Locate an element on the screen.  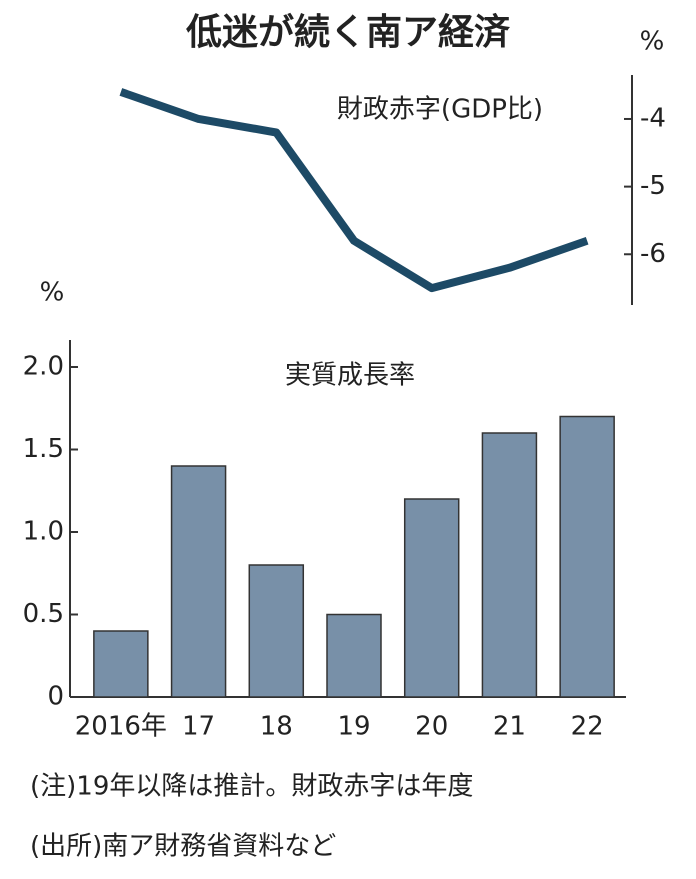
y-tick-label: 1.0 is located at coordinates (43, 532).